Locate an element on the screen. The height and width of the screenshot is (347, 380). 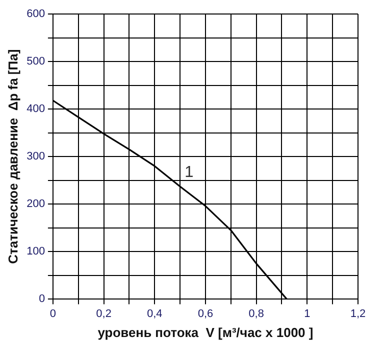
y-axis-title: Статическое давление Δp fa [Па] is located at coordinates (12, 156).